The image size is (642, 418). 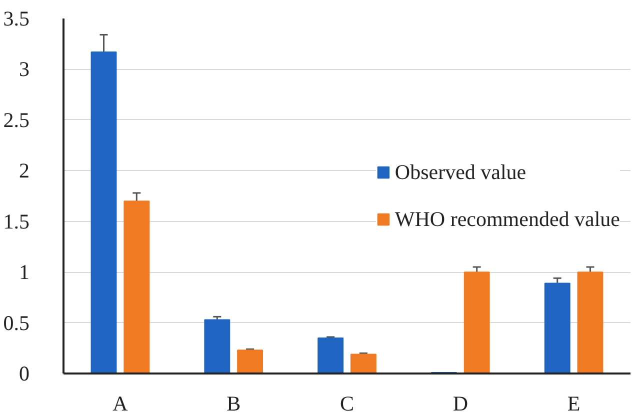 I want to click on y-tick-label: 1, so click(x=24, y=272).